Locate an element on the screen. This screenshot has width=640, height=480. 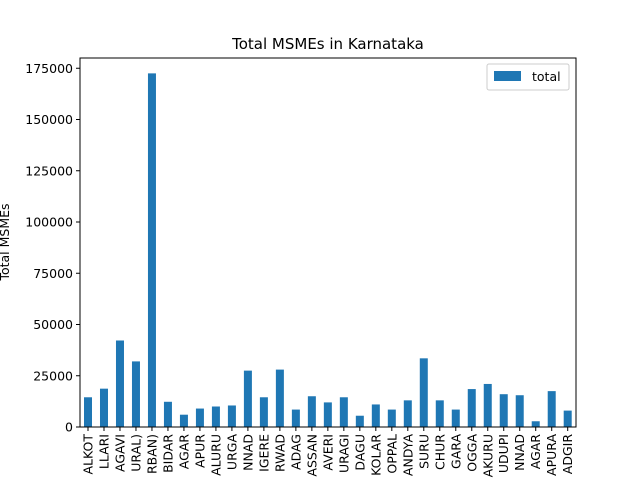
x-tick-label: CHUR is located at coordinates (439, 452).